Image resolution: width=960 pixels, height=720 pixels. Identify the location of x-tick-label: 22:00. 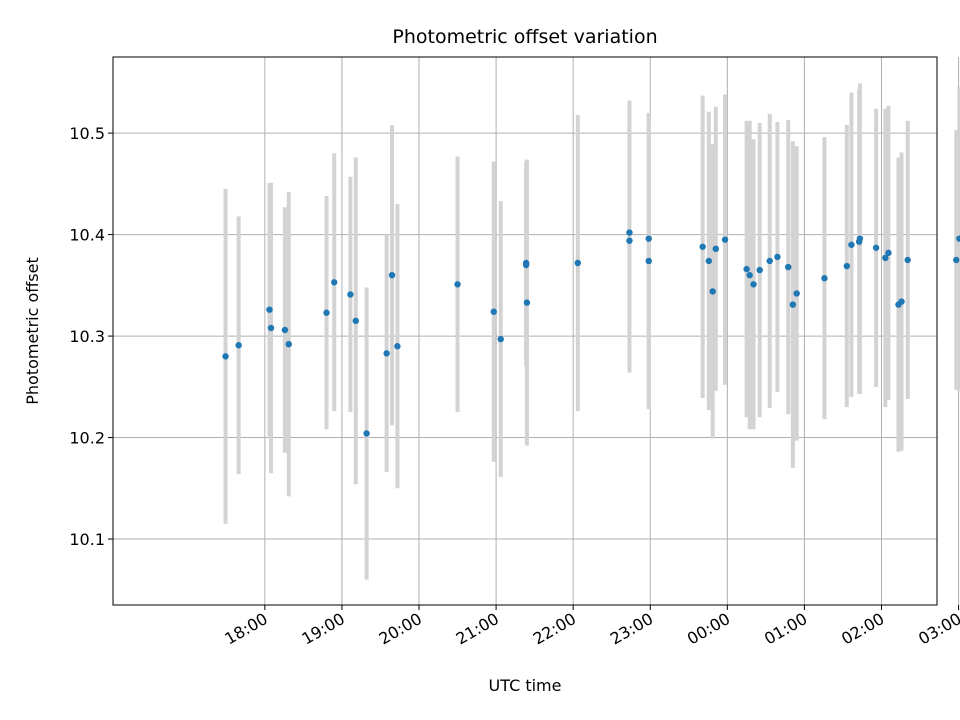
(554, 629).